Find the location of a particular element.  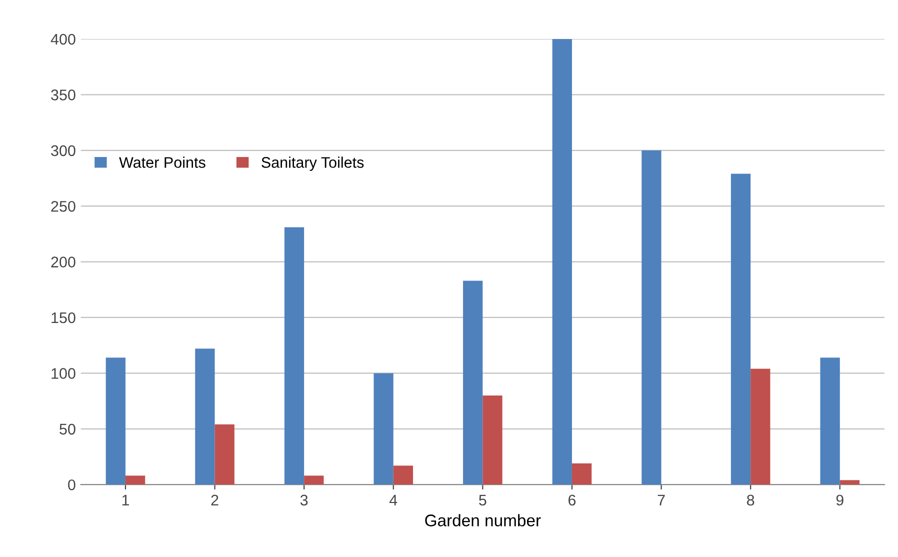

x-tick-label: 7 is located at coordinates (661, 500).